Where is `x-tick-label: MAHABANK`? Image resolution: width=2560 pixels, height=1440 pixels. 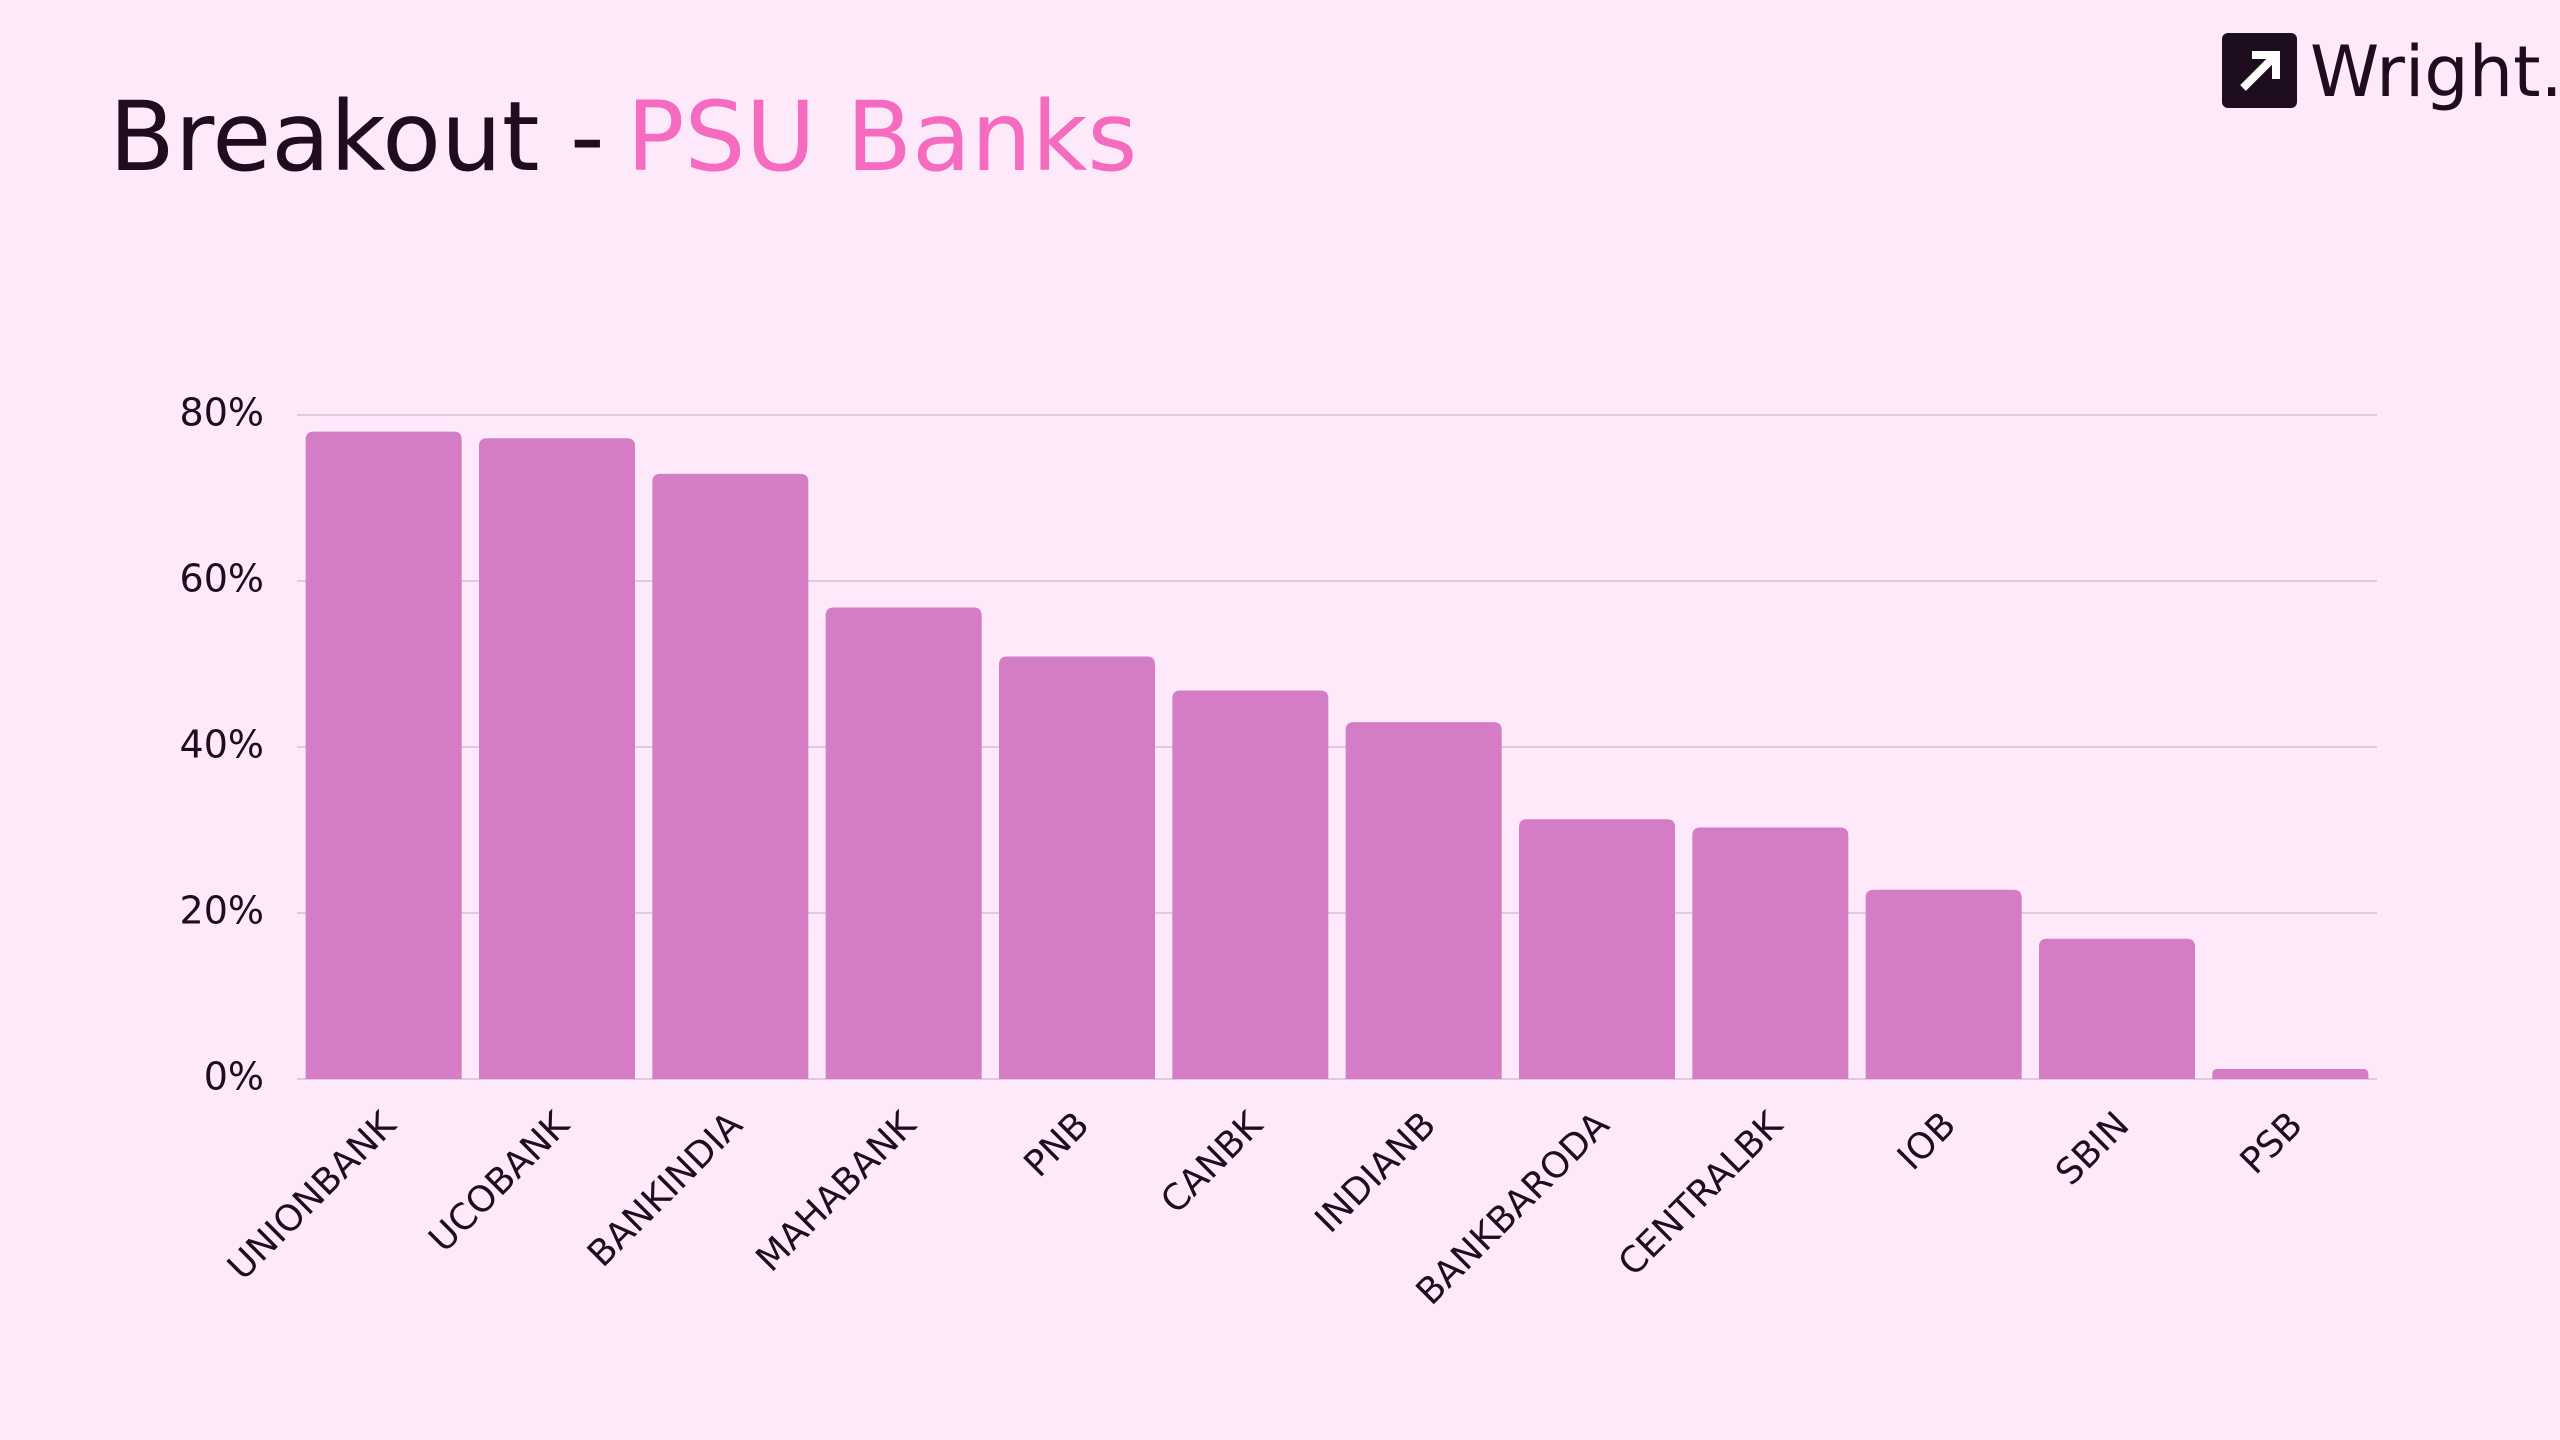
x-tick-label: MAHABANK is located at coordinates (836, 1191).